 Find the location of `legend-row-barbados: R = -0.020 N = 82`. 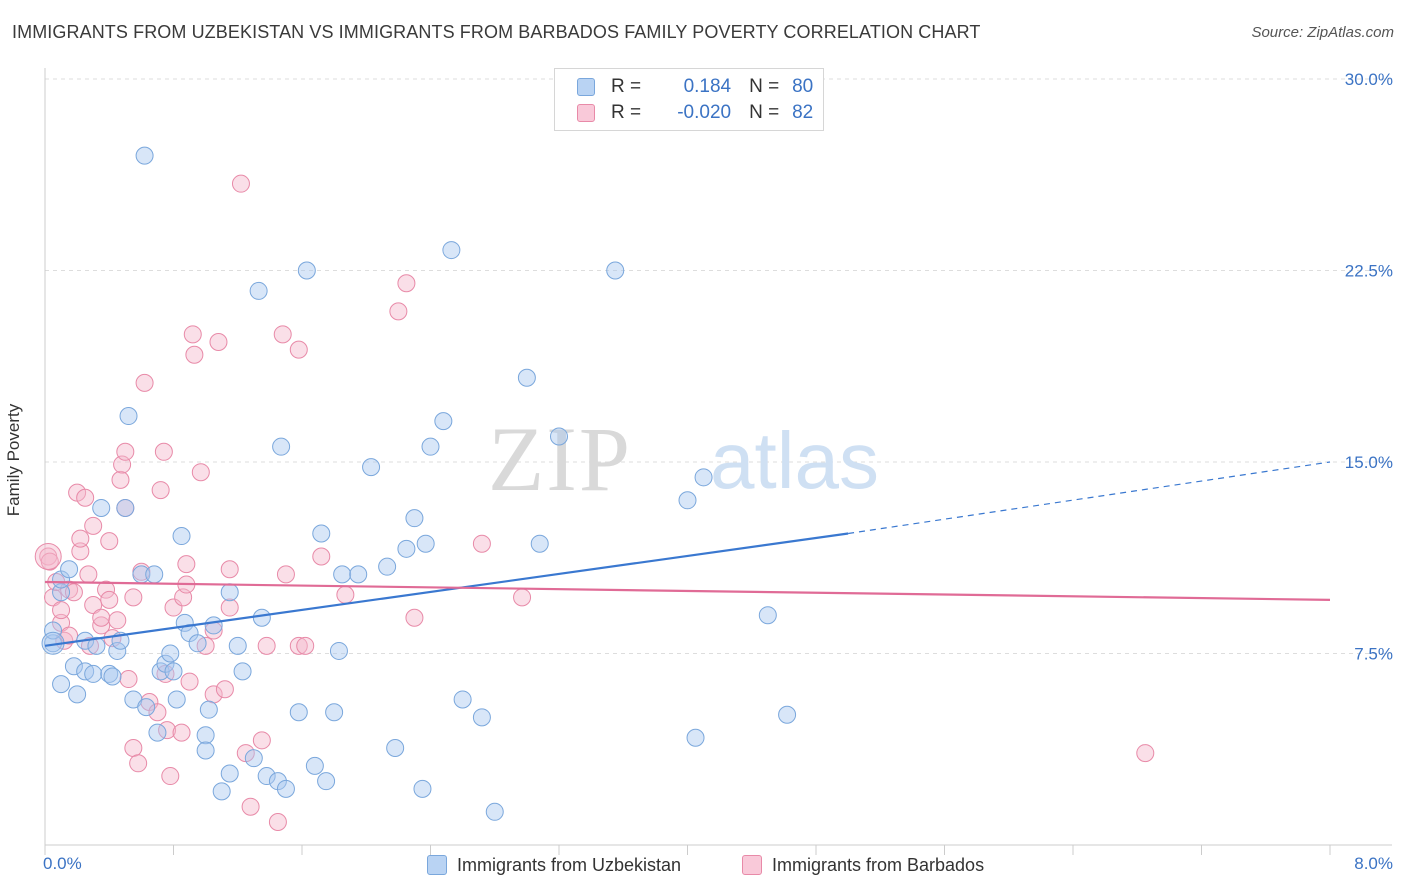

legend-row-barbados: R = -0.020 N = 82 is located at coordinates (695, 113).